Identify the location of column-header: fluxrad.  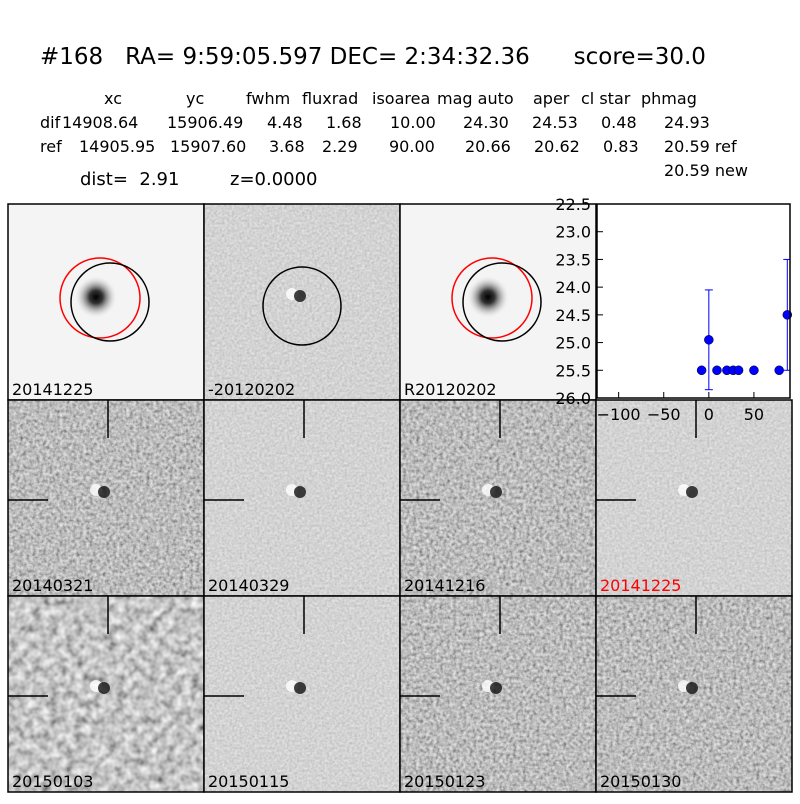
(330, 98).